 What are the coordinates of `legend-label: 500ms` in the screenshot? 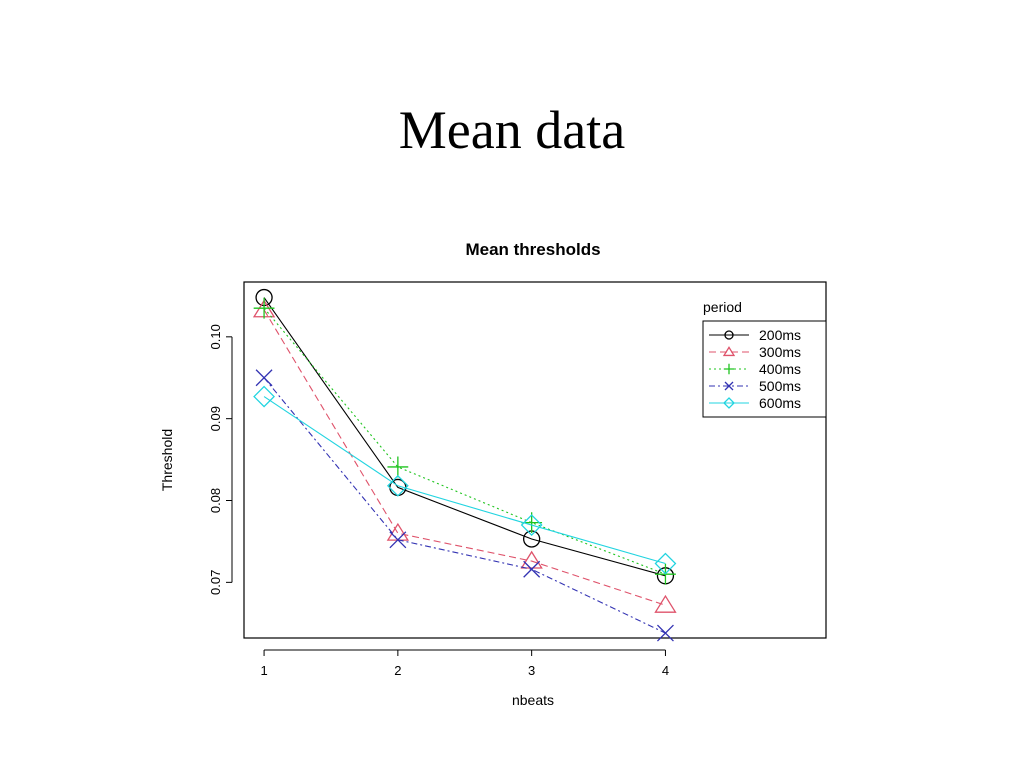 It's located at (780, 386).